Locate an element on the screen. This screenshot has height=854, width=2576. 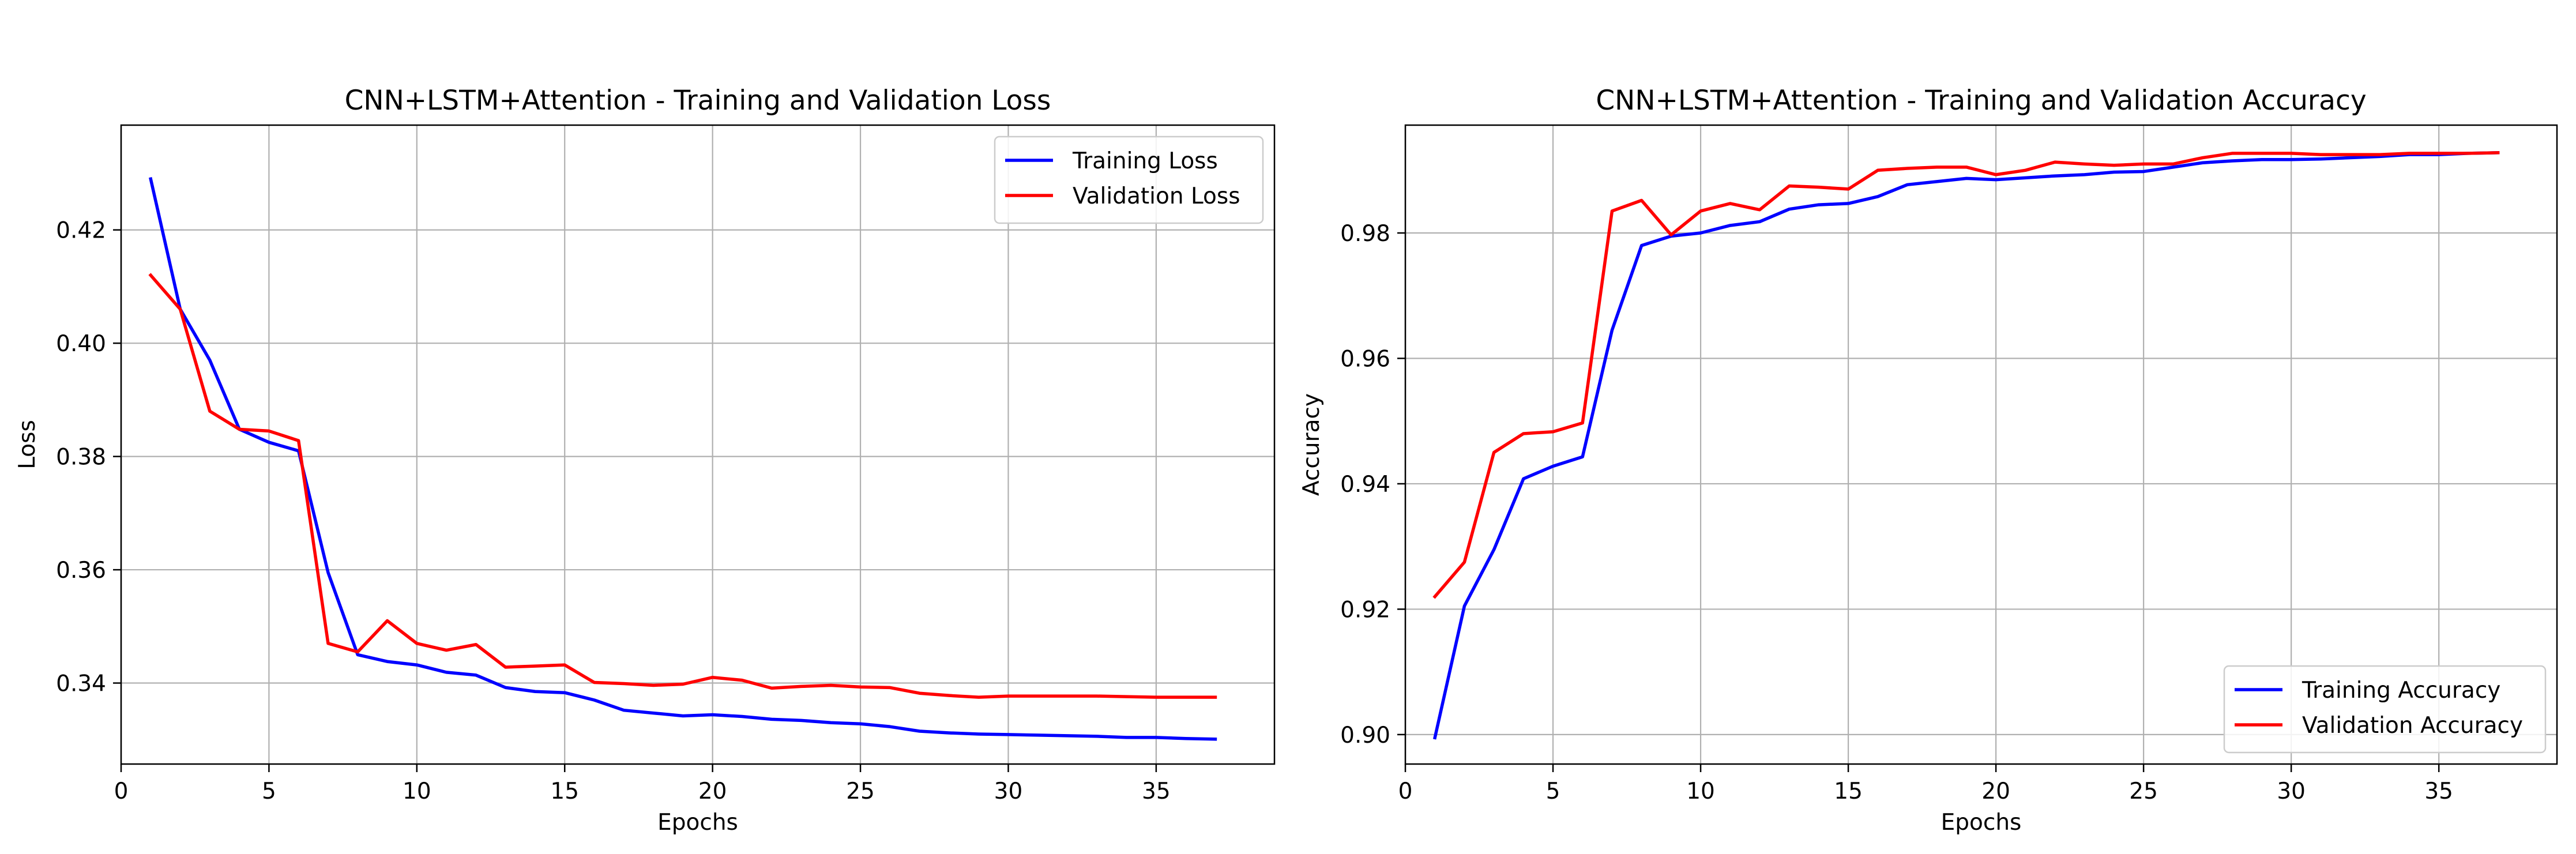
y-axis-label: Loss is located at coordinates (27, 444).